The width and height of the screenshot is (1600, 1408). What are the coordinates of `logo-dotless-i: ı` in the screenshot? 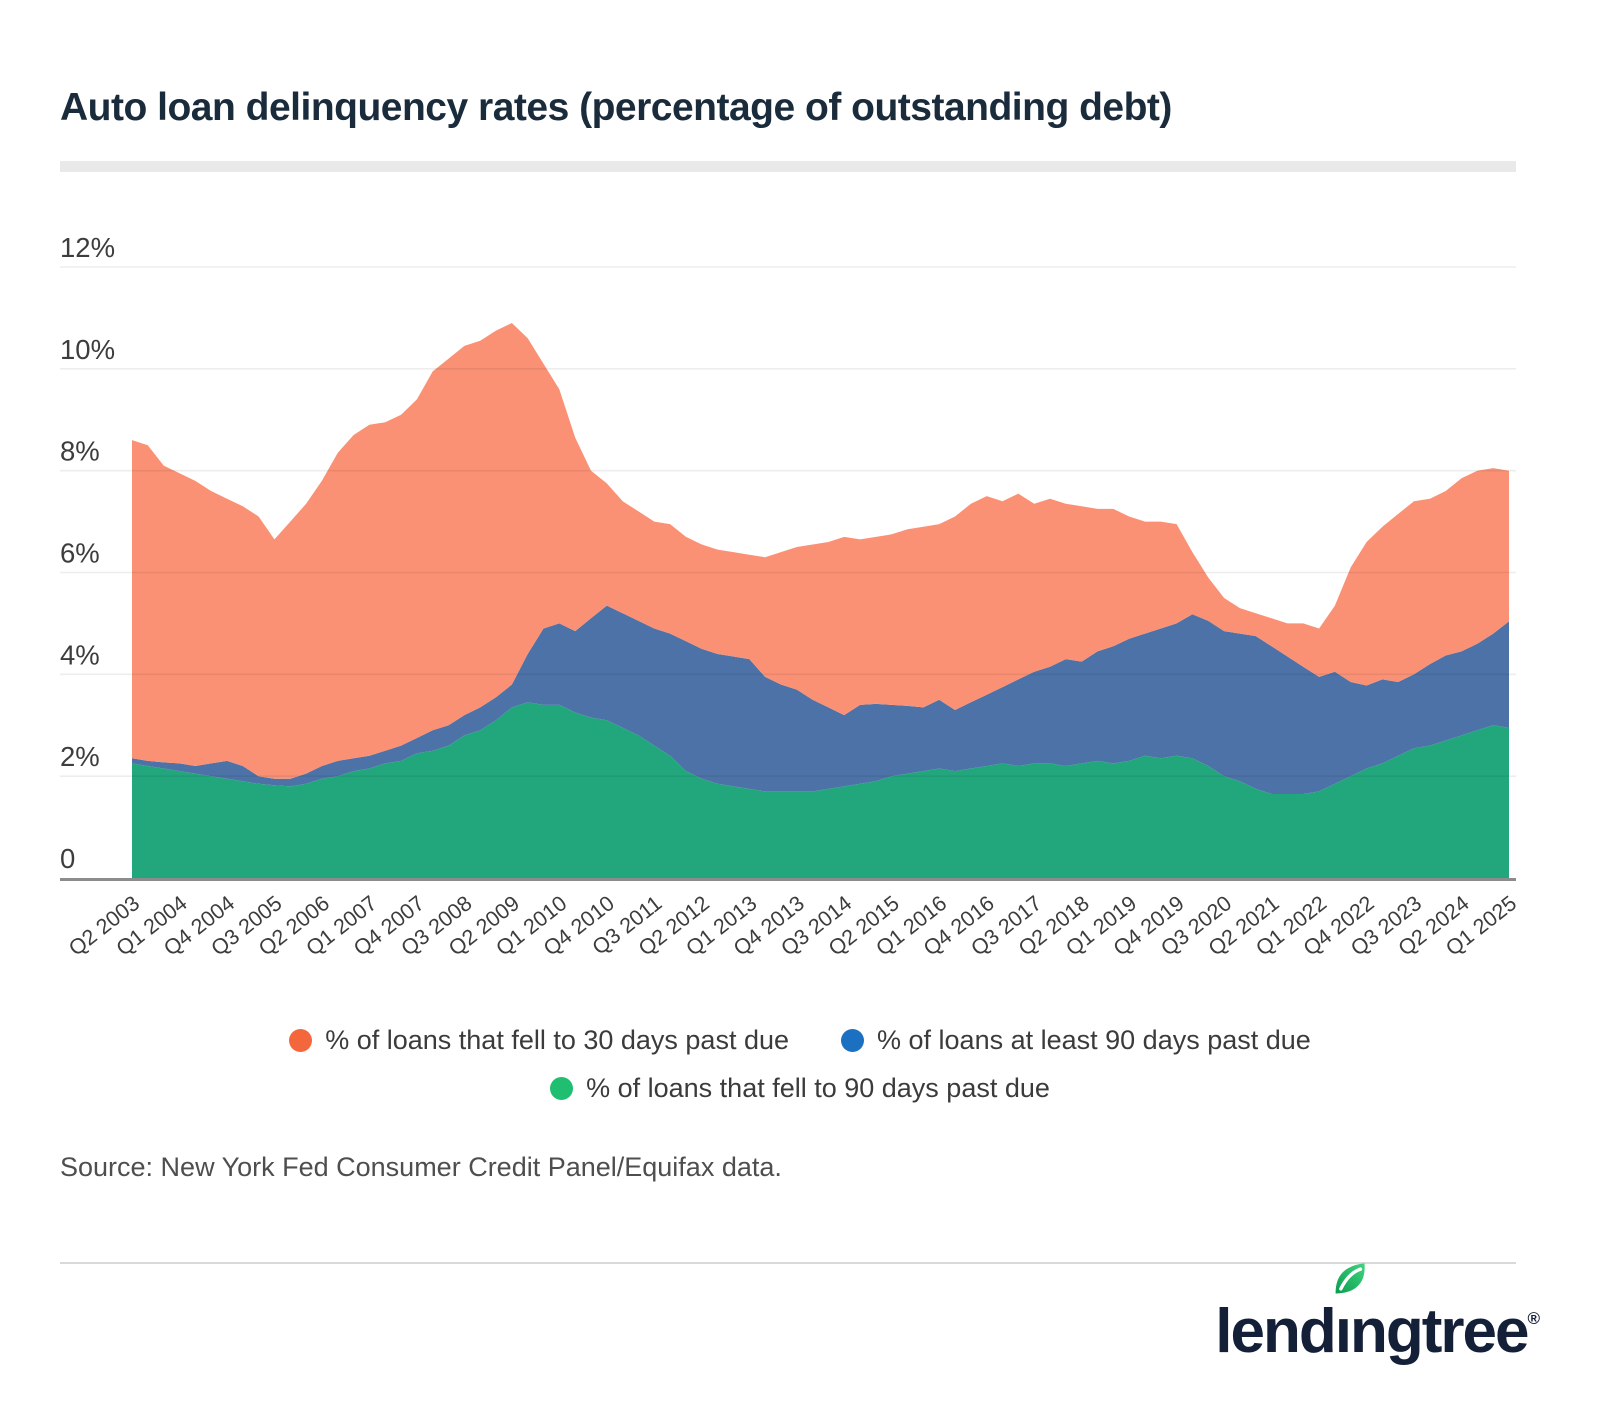 It's located at (1343, 1331).